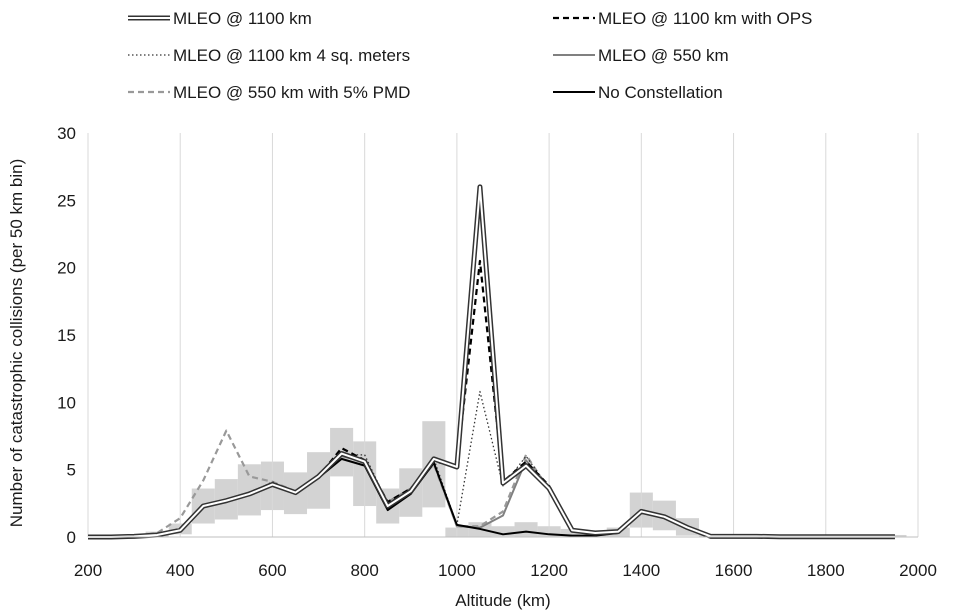 Image resolution: width=955 pixels, height=615 pixels. What do you see at coordinates (705, 18) in the screenshot?
I see `legend-label: MLEO @ 1100 km with OPS` at bounding box center [705, 18].